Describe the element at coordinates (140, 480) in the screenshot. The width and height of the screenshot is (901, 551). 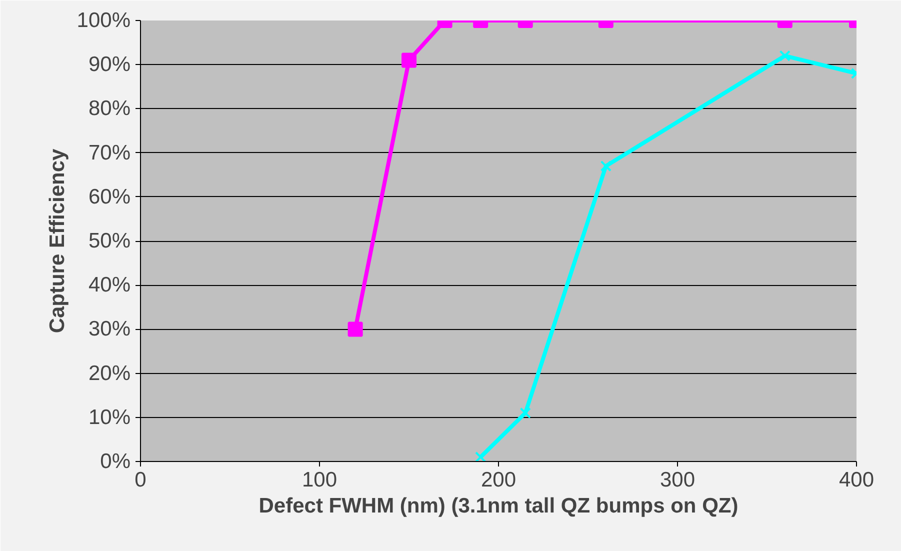
I see `x-tick-label: 0` at that location.